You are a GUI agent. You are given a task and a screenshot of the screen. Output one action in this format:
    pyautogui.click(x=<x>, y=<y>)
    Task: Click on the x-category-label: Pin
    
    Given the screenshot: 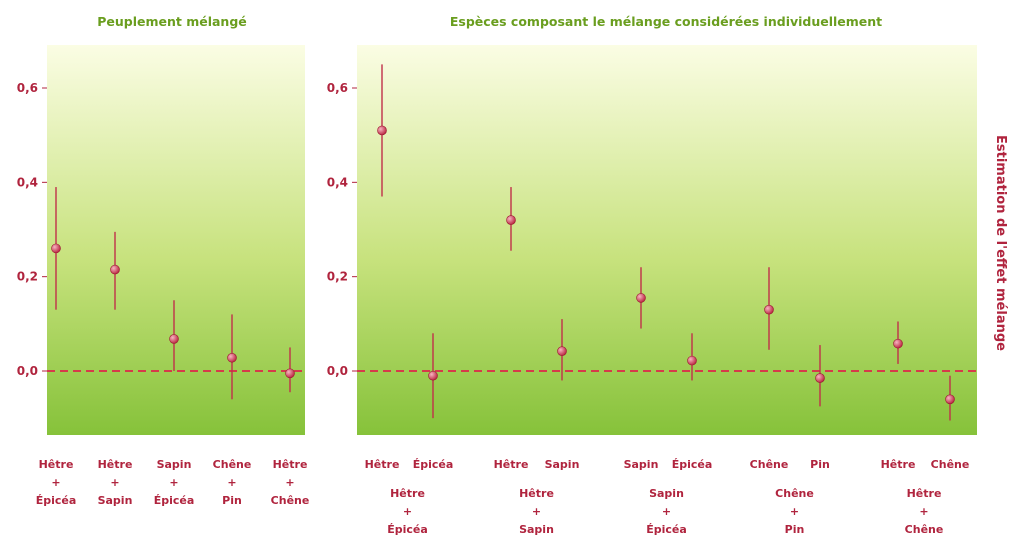 What is the action you would take?
    pyautogui.click(x=232, y=500)
    